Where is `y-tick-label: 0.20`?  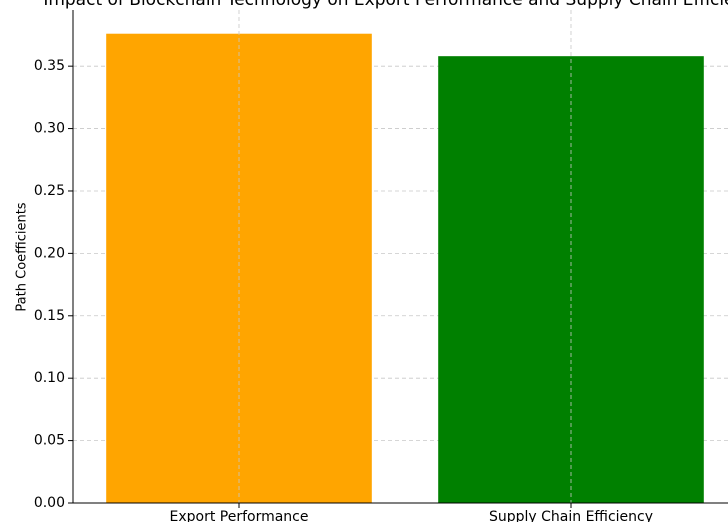 y-tick-label: 0.20 is located at coordinates (49, 253).